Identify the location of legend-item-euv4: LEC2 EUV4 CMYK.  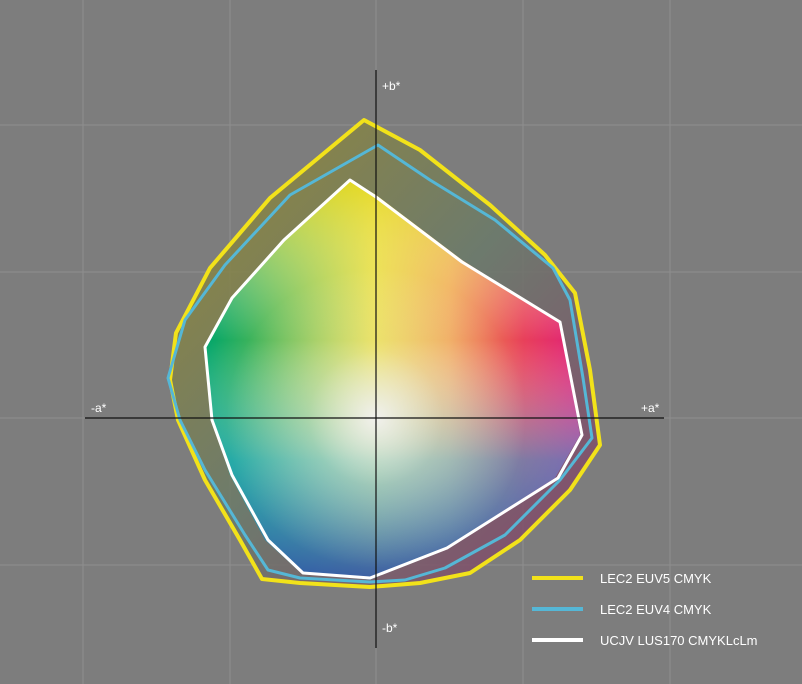
(622, 609).